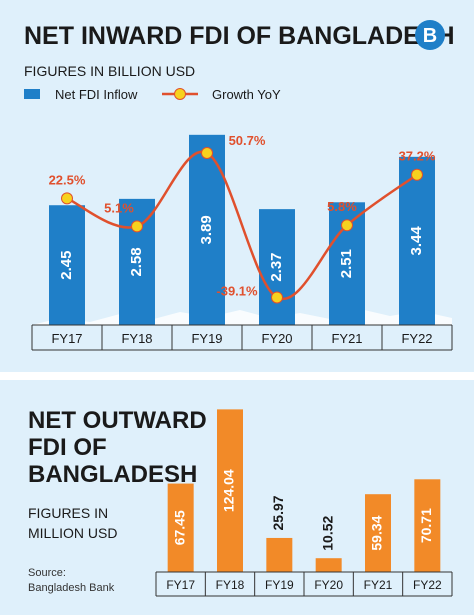 The height and width of the screenshot is (615, 474). Describe the element at coordinates (206, 229) in the screenshot. I see `bar-value-label: 3.89` at that location.